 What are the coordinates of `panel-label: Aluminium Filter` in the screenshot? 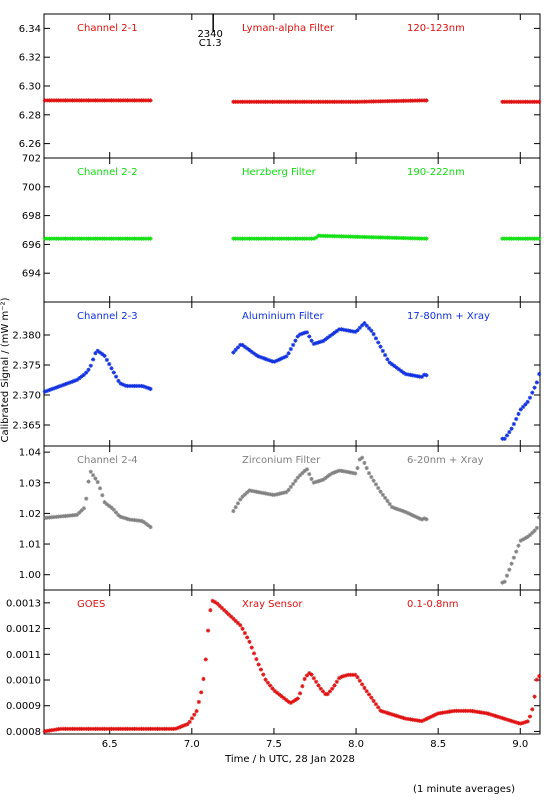 It's located at (283, 316).